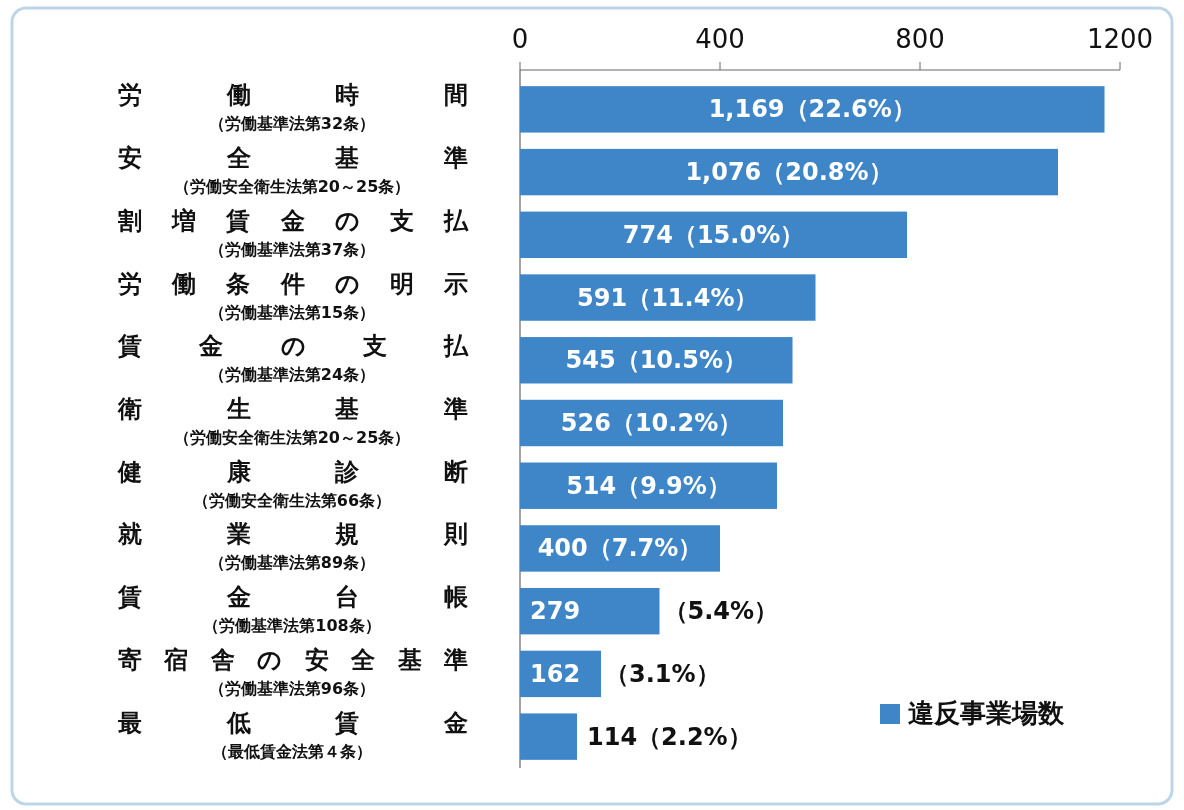 The image size is (1184, 810). What do you see at coordinates (1120, 39) in the screenshot?
I see `x-tick-label: 1200` at bounding box center [1120, 39].